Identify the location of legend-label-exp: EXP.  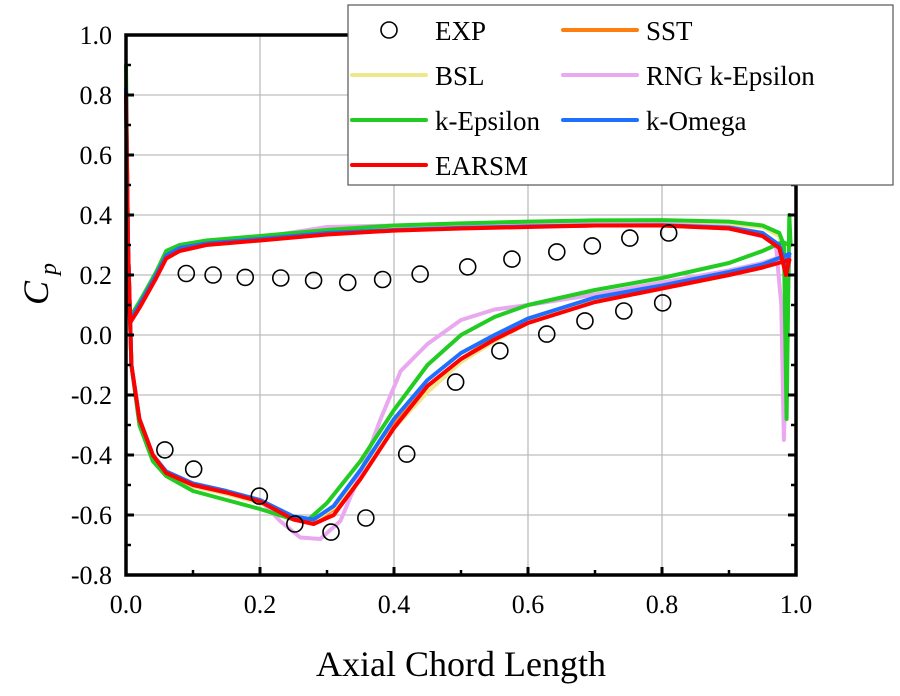
(460, 31).